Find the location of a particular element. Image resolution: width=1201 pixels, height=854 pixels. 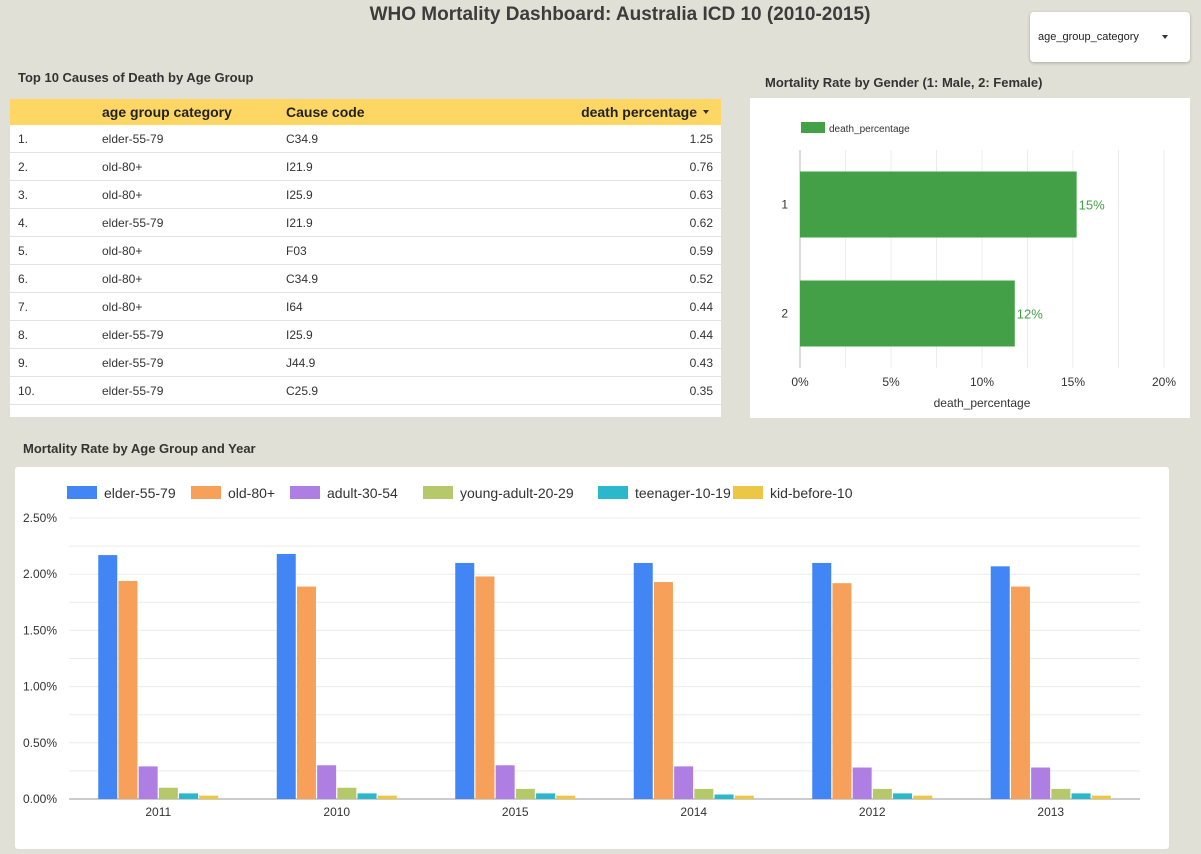

sort-descending-icon is located at coordinates (706, 112).